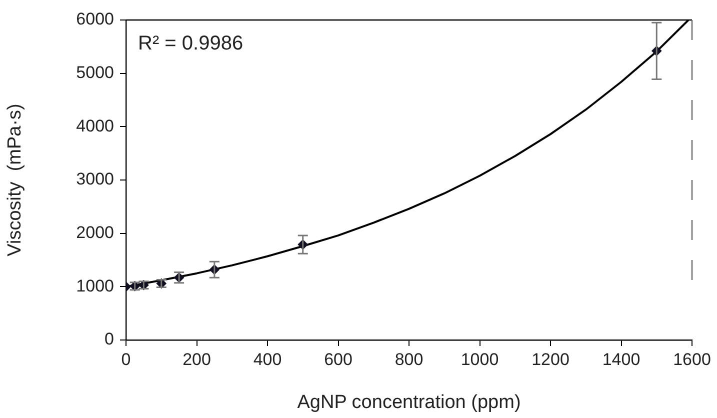  I want to click on x-axis-title: AgNP concentration (ppm), so click(409, 402).